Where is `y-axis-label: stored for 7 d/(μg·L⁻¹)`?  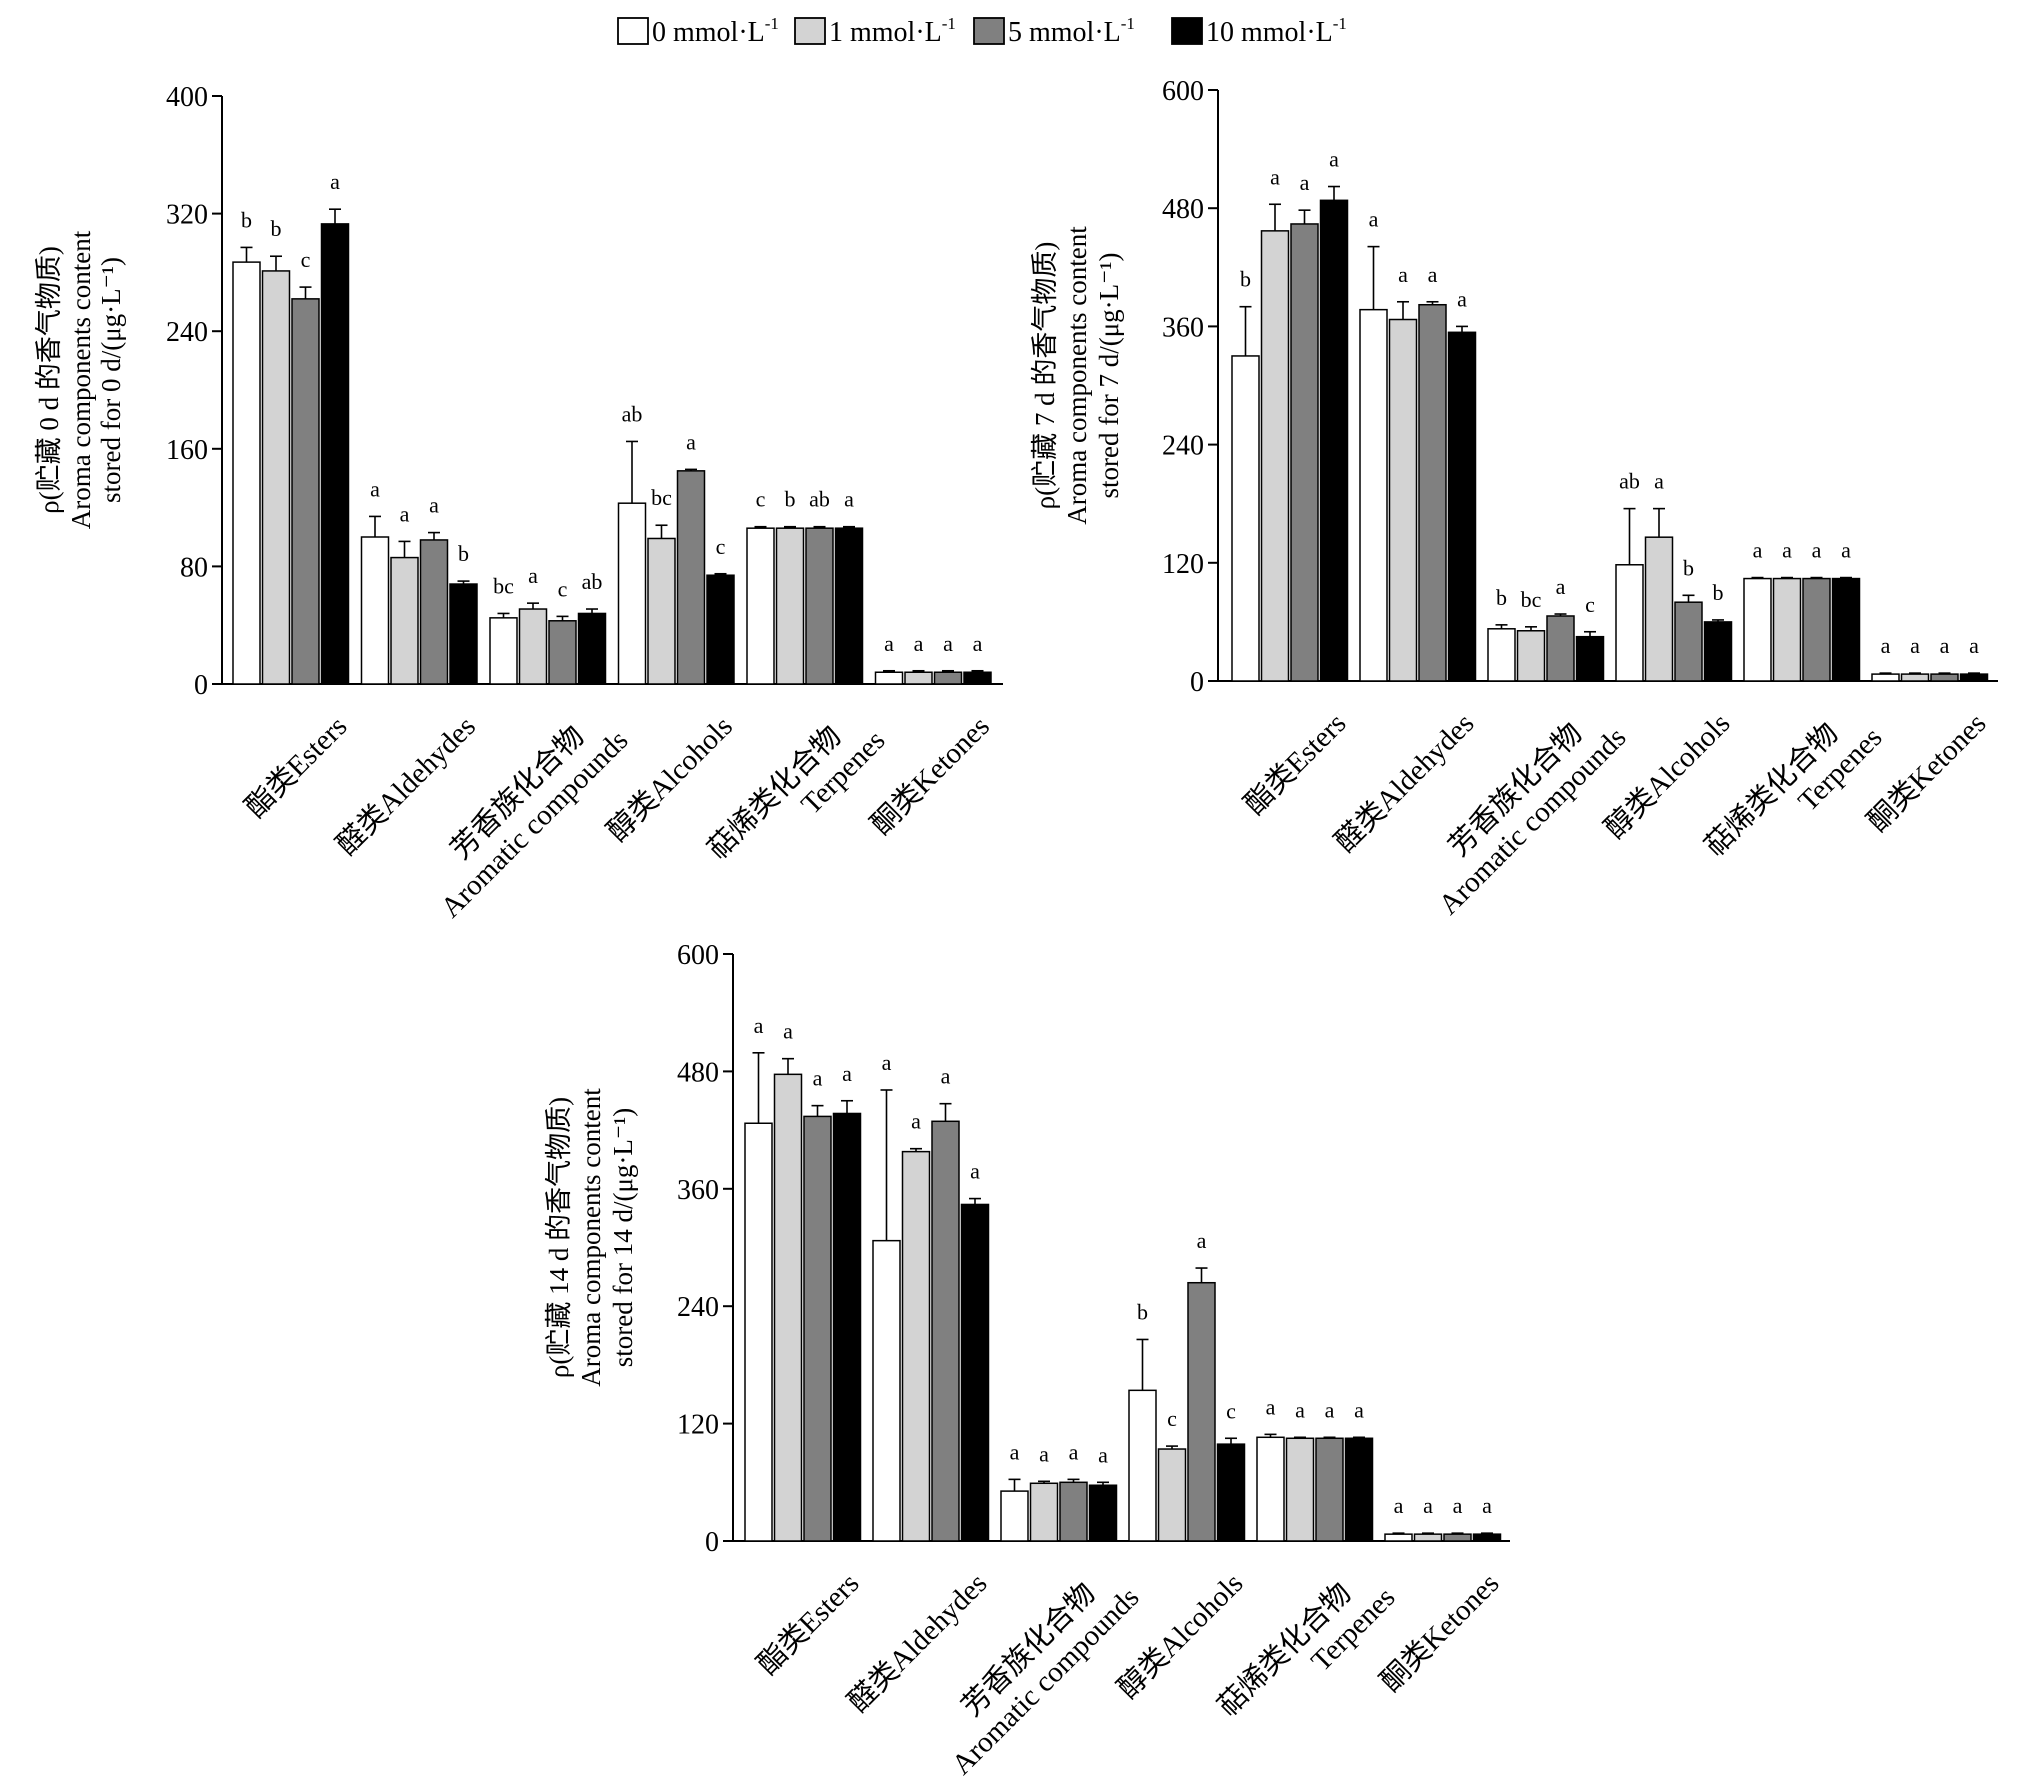
y-axis-label: stored for 7 d/(μg·L⁻¹) is located at coordinates (1109, 375).